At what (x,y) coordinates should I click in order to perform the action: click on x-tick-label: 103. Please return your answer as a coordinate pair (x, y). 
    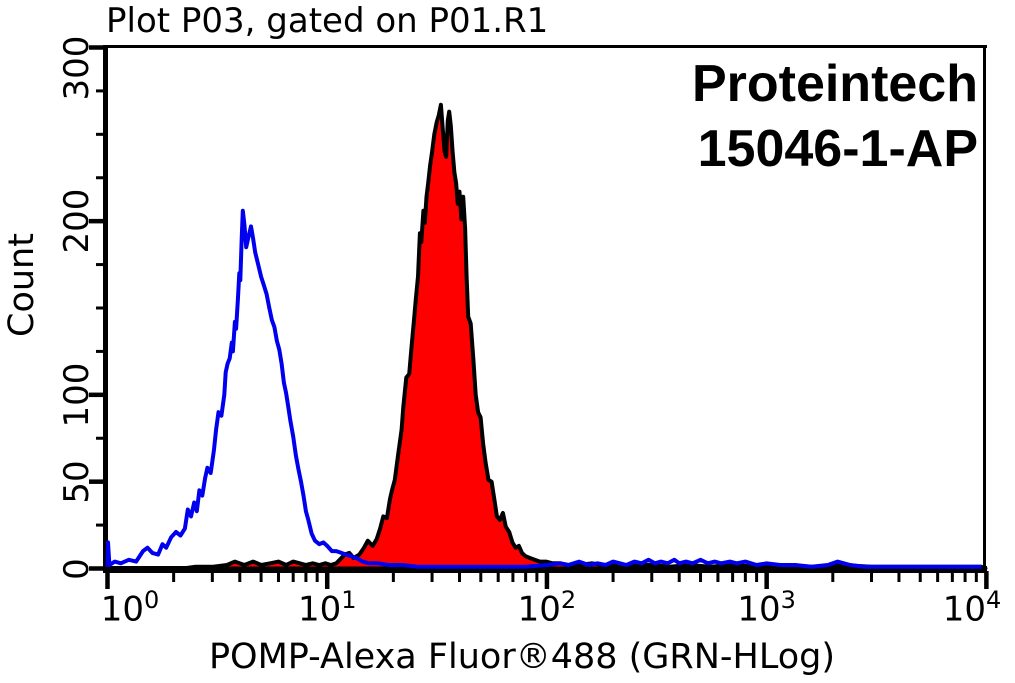
    Looking at the image, I should click on (766, 608).